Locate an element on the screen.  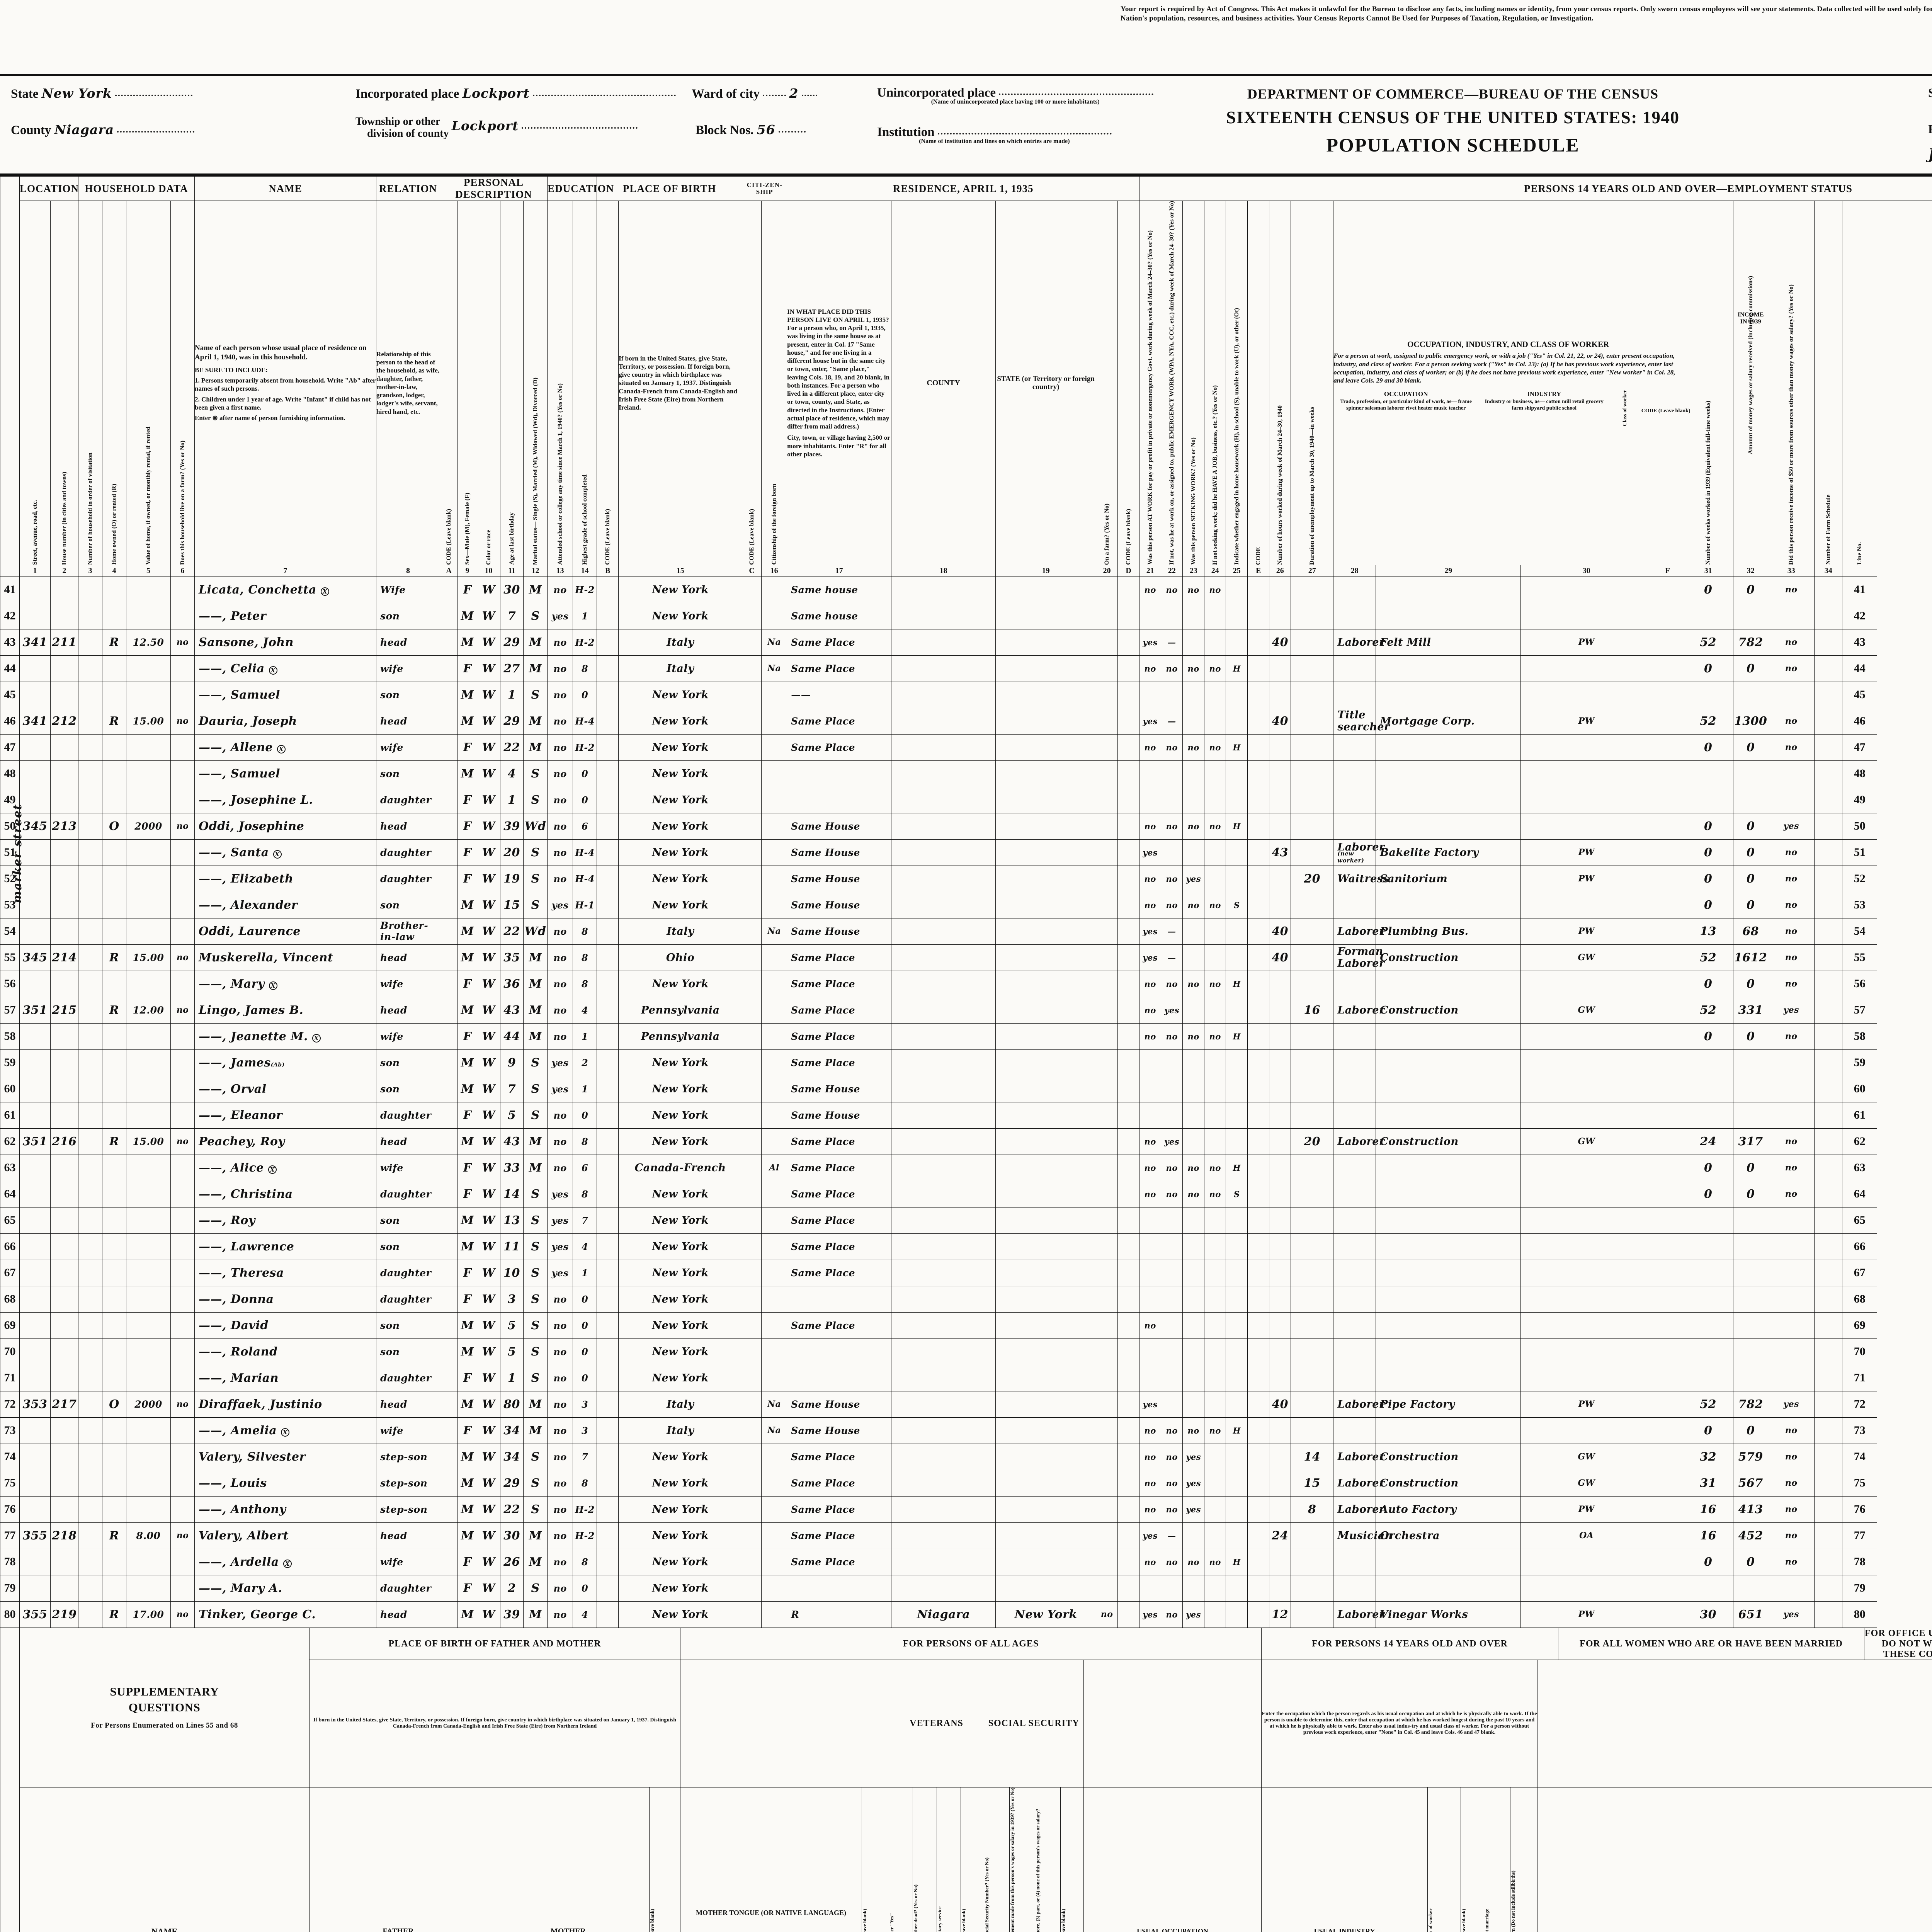
cell-code-b is located at coordinates (608, 1063).